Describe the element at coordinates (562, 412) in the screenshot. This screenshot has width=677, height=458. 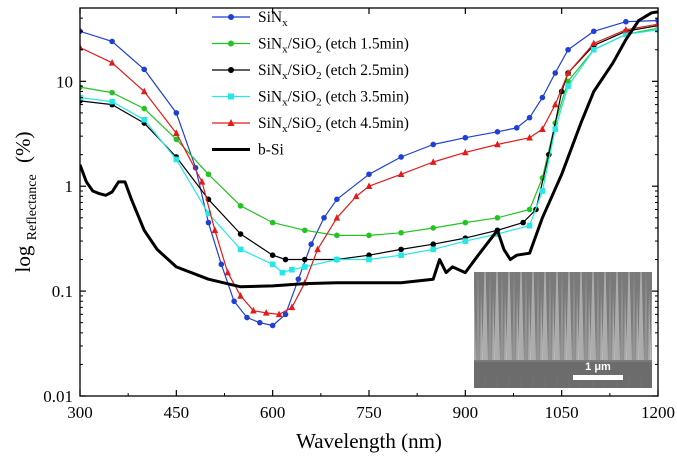
I see `x-tick-label: 1050` at that location.